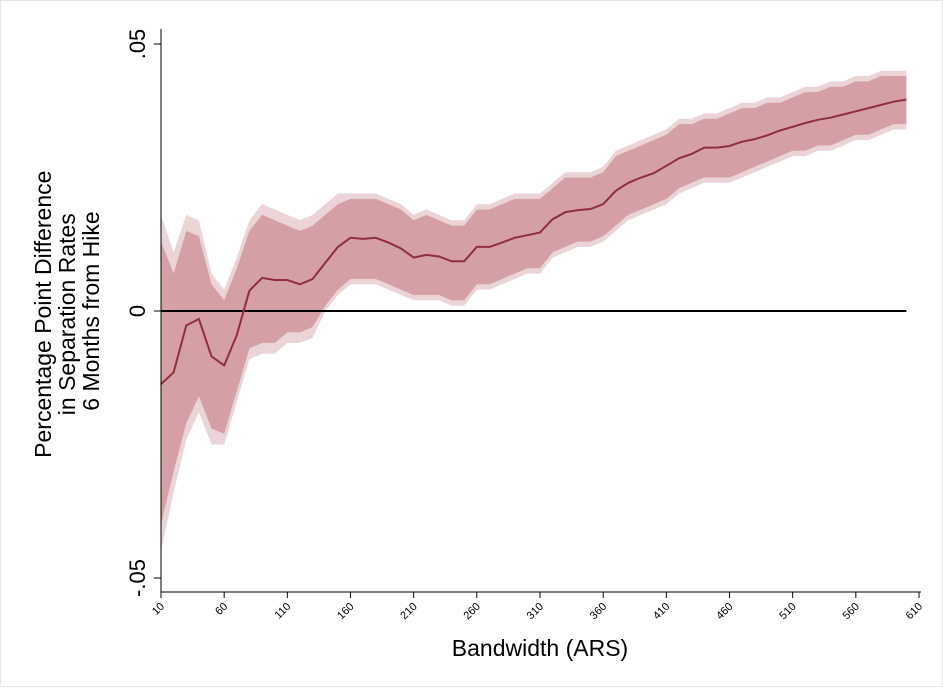 The width and height of the screenshot is (943, 688). What do you see at coordinates (345, 611) in the screenshot?
I see `x-tick-label: 160` at bounding box center [345, 611].